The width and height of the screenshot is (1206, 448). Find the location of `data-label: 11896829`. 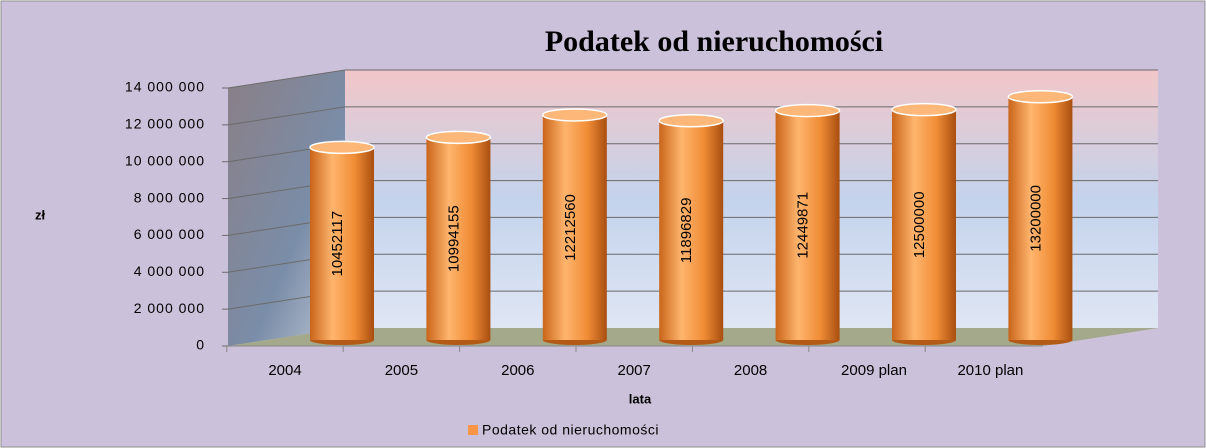

data-label: 11896829 is located at coordinates (686, 231).